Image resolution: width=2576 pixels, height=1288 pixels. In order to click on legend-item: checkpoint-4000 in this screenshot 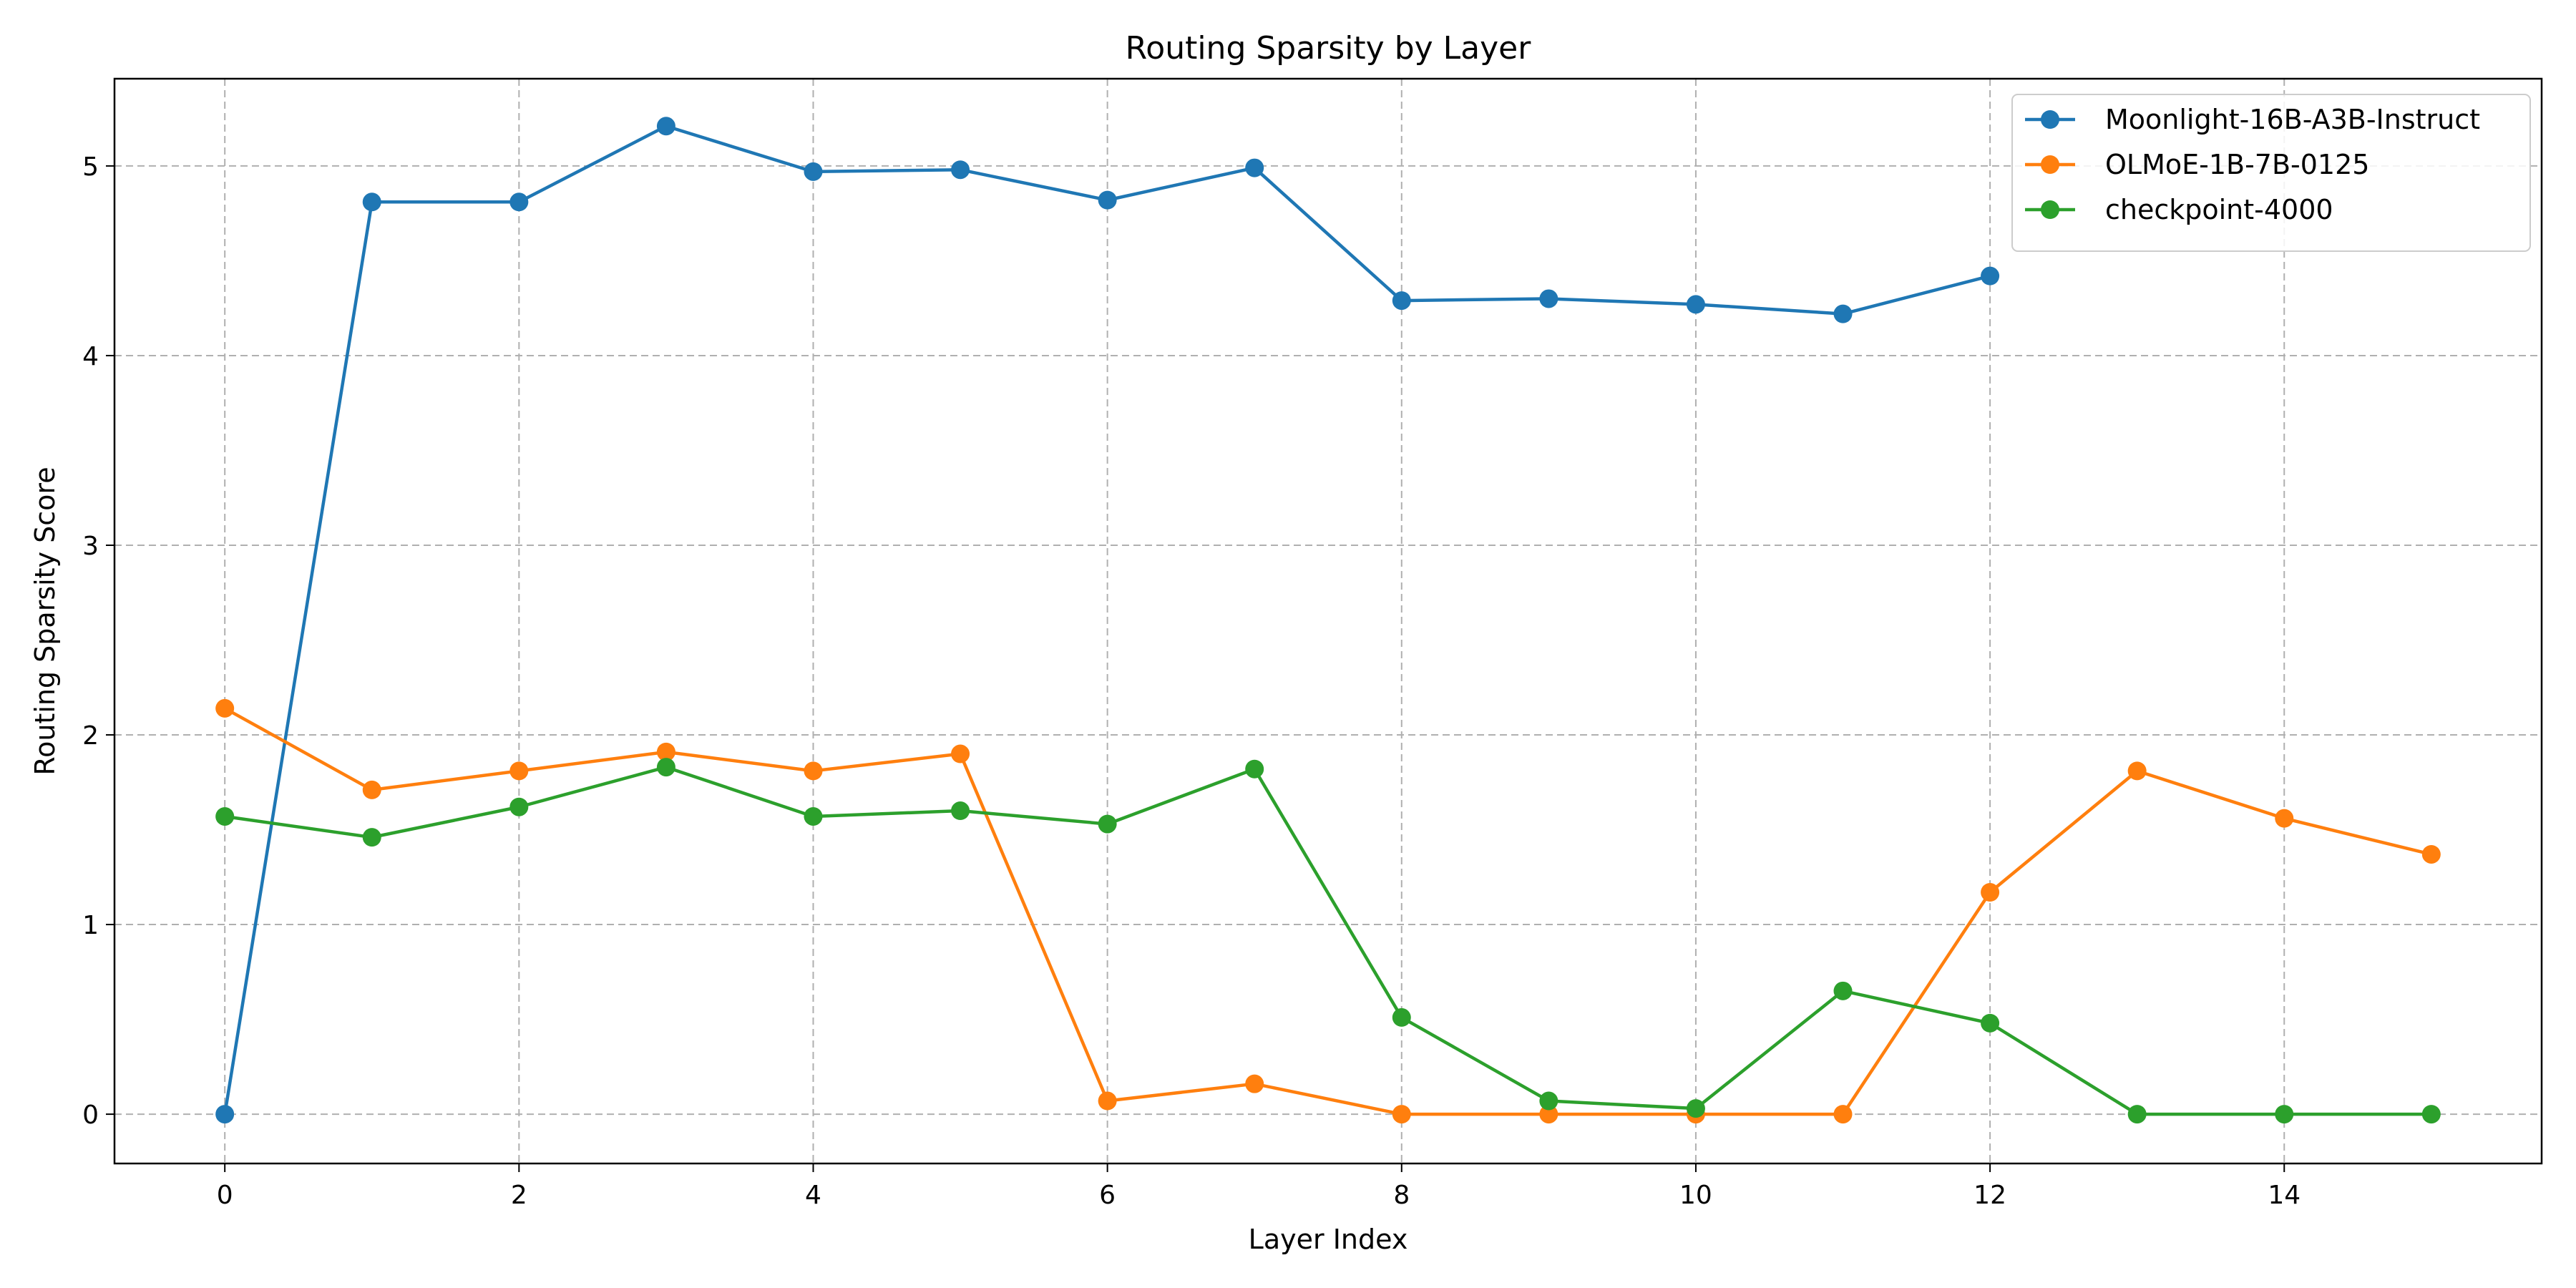, I will do `click(2179, 209)`.